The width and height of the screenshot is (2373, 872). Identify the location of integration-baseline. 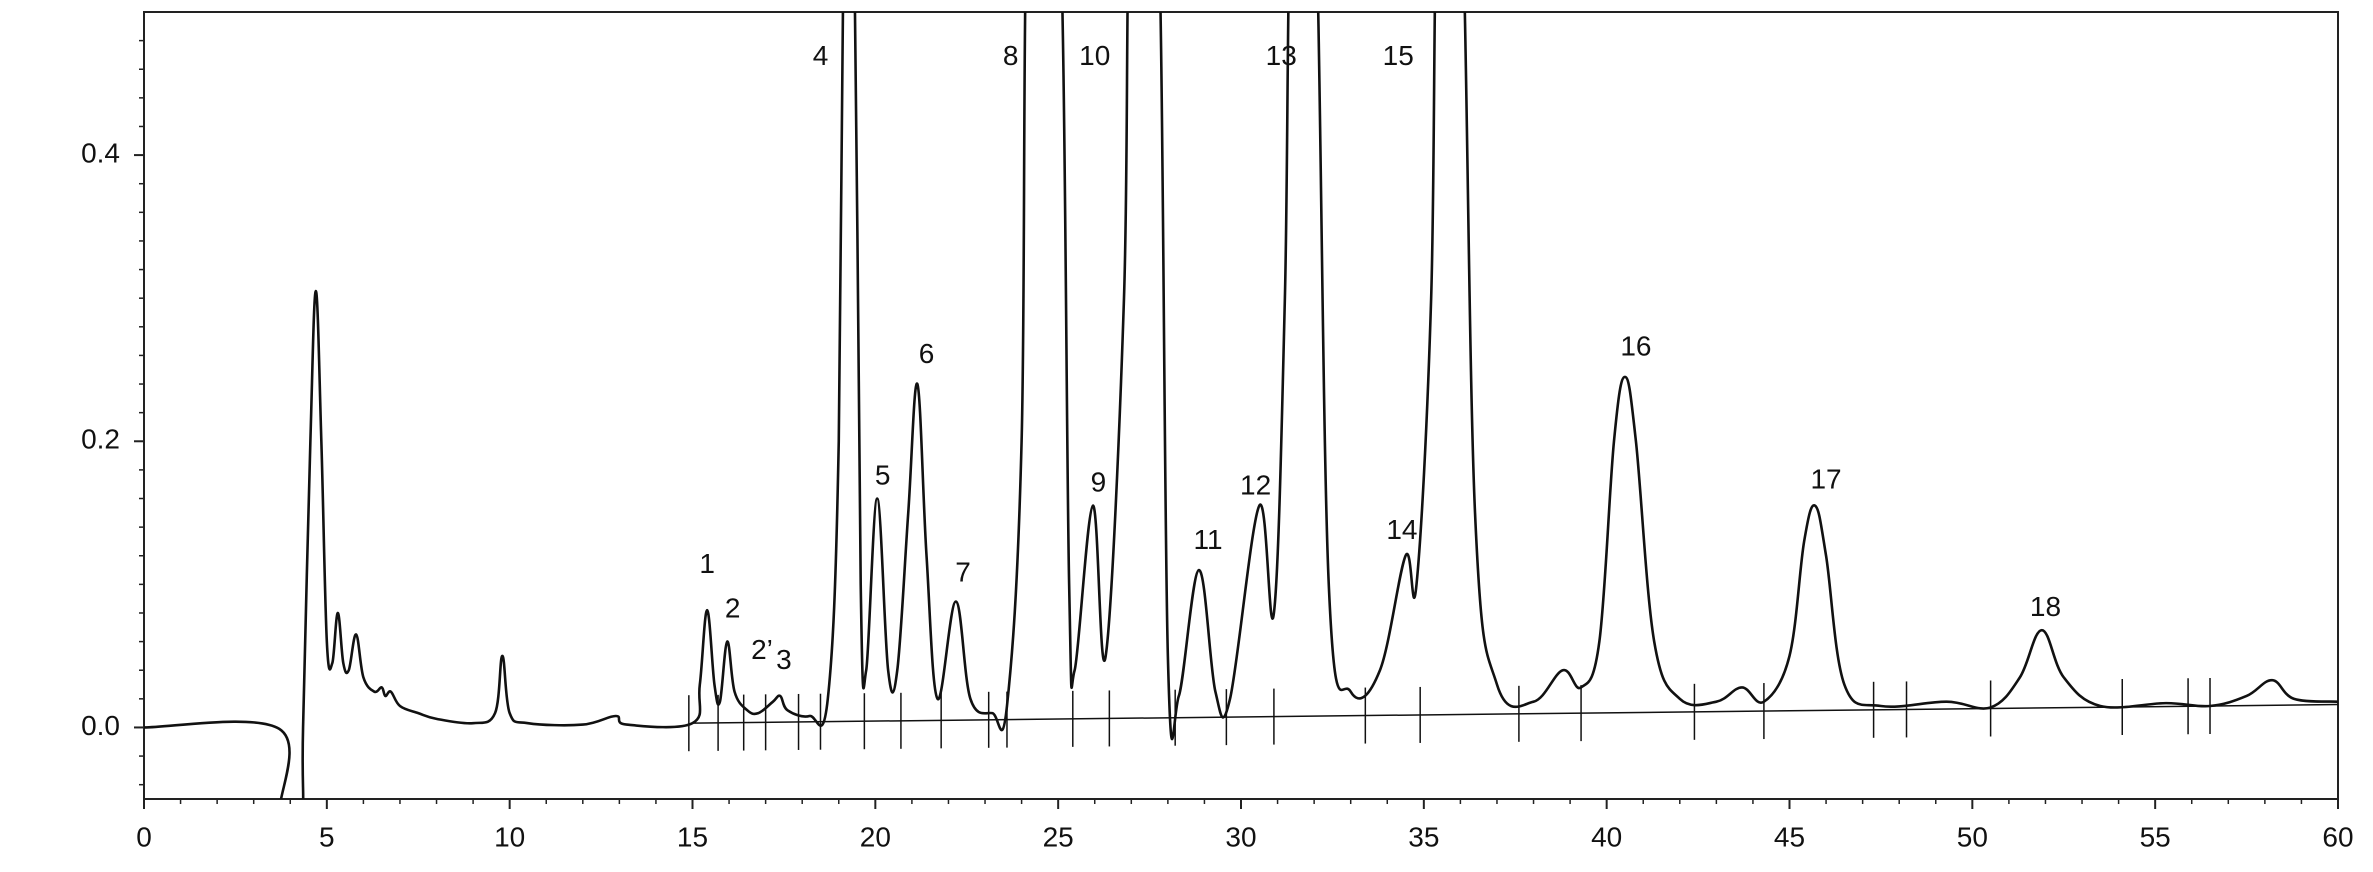
(1515, 713).